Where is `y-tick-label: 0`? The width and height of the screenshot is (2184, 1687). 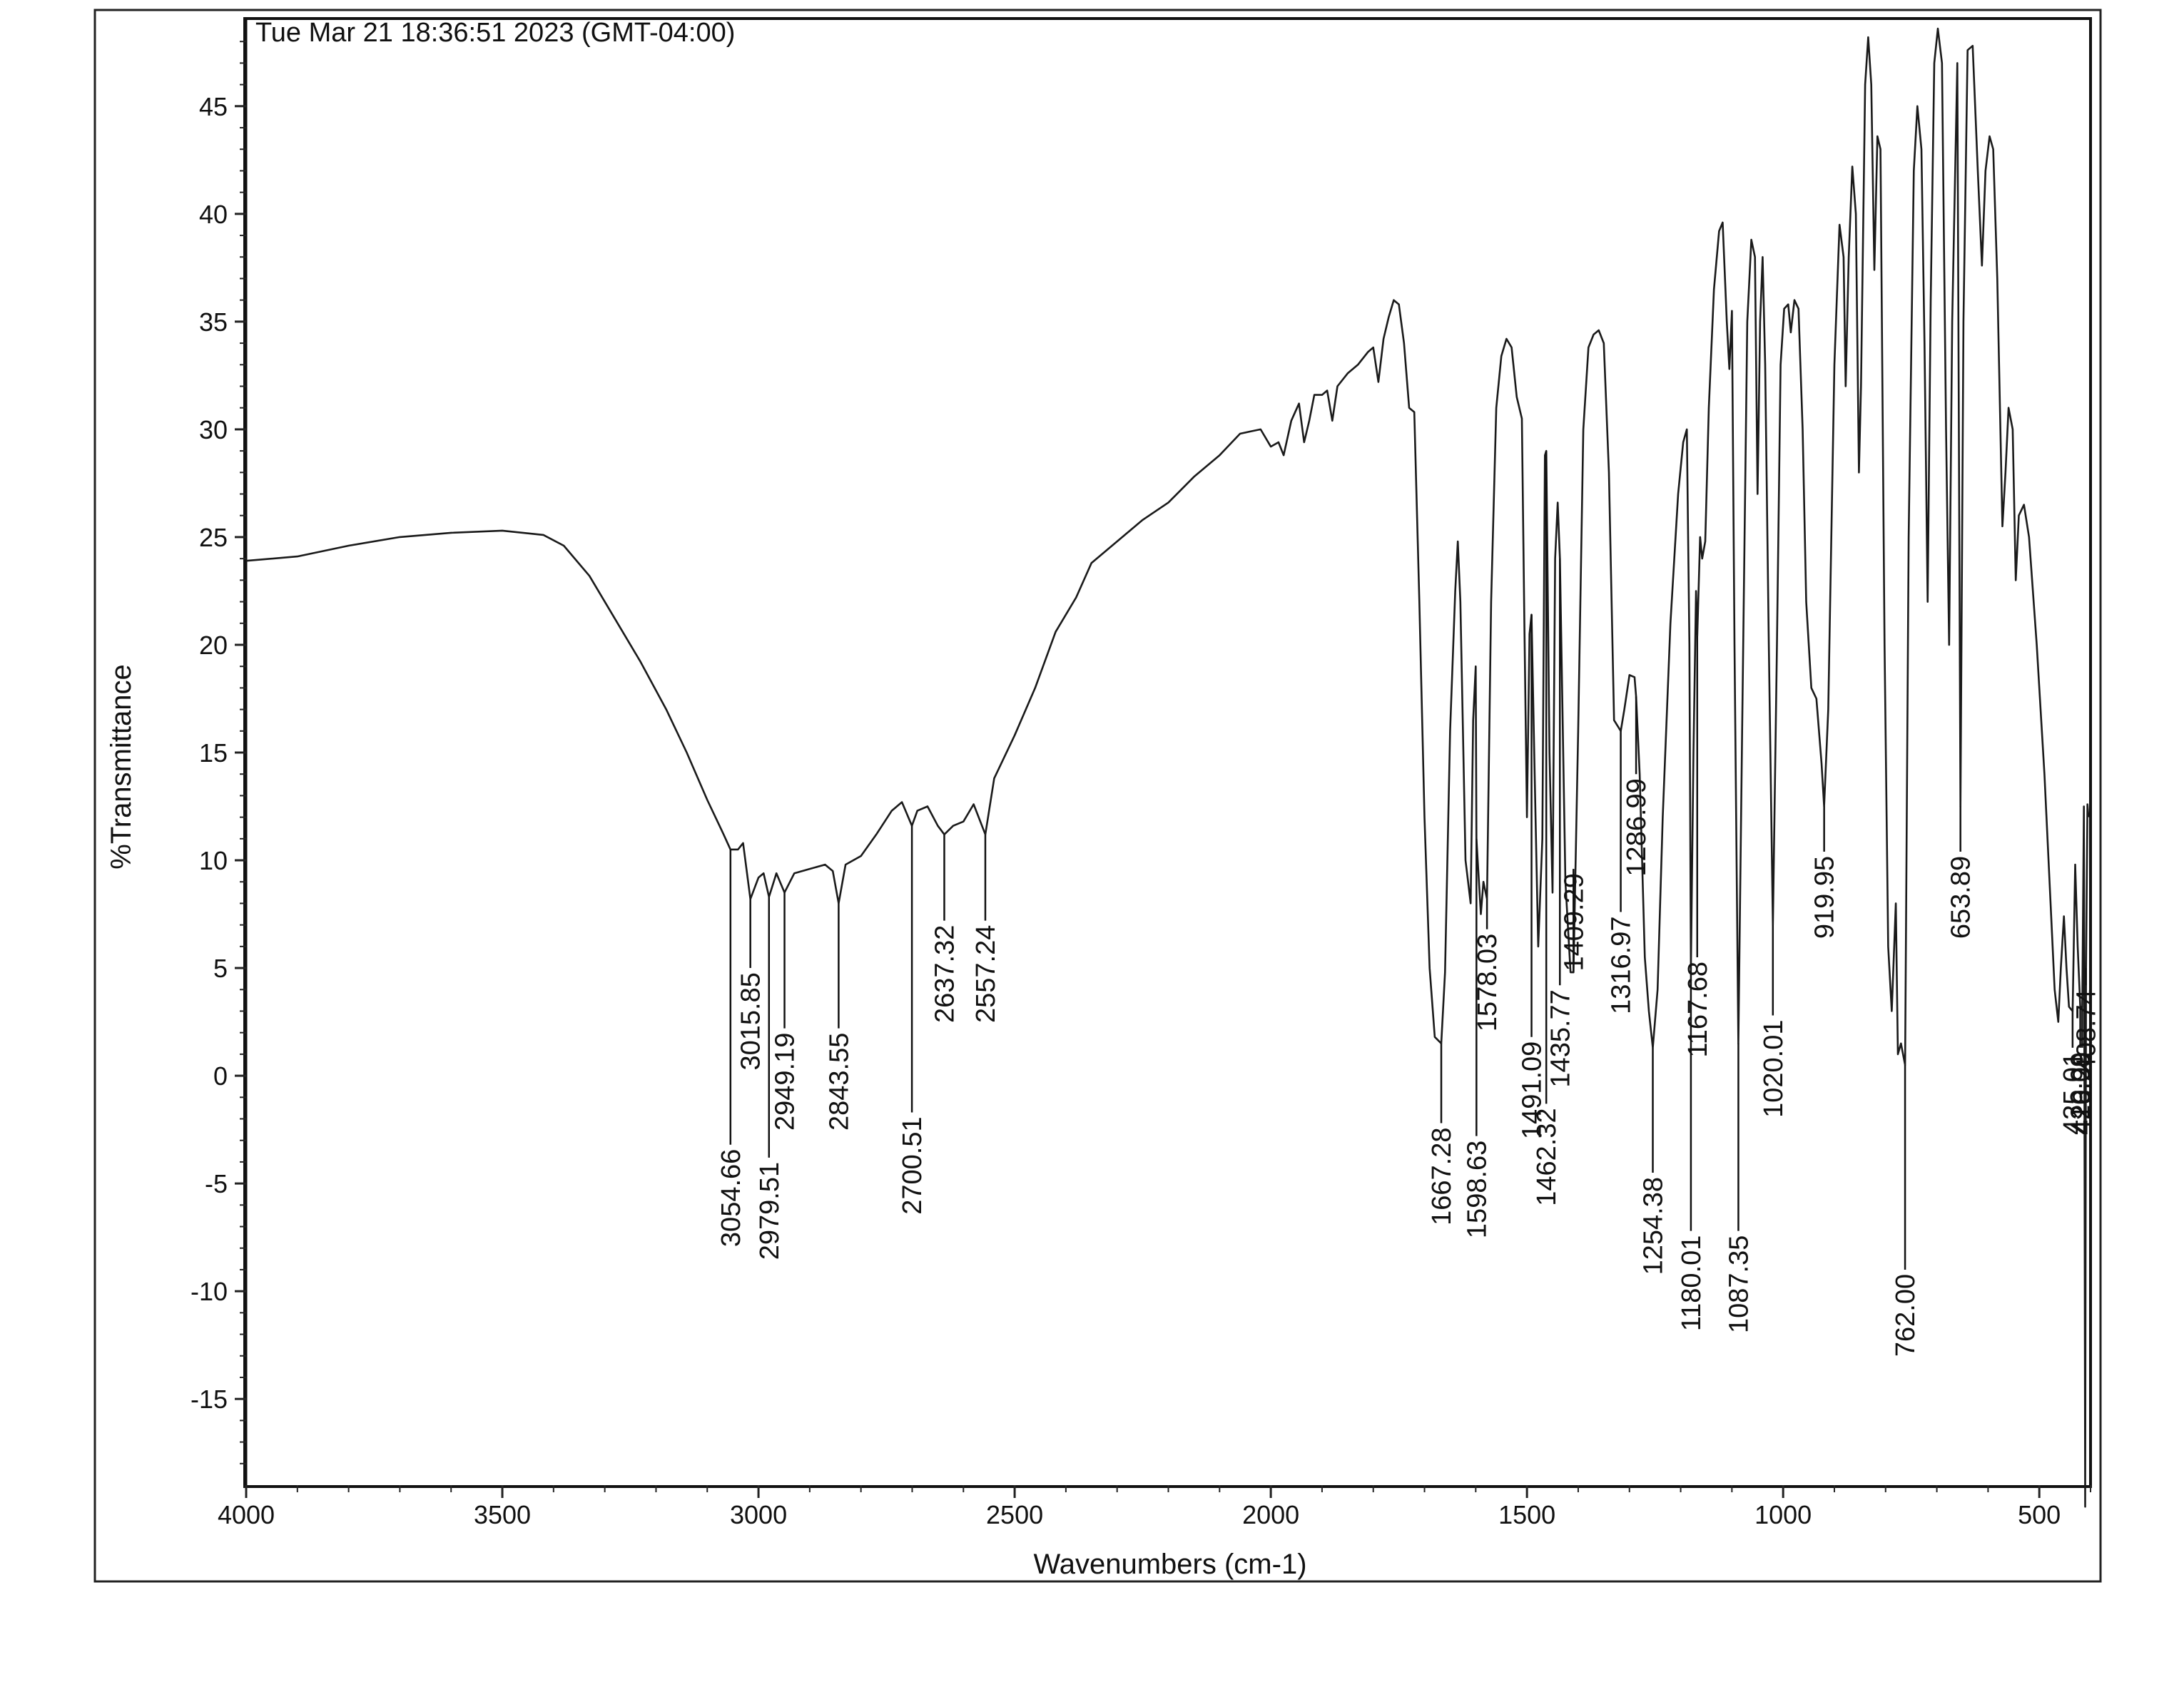
y-tick-label: 0 is located at coordinates (220, 1076).